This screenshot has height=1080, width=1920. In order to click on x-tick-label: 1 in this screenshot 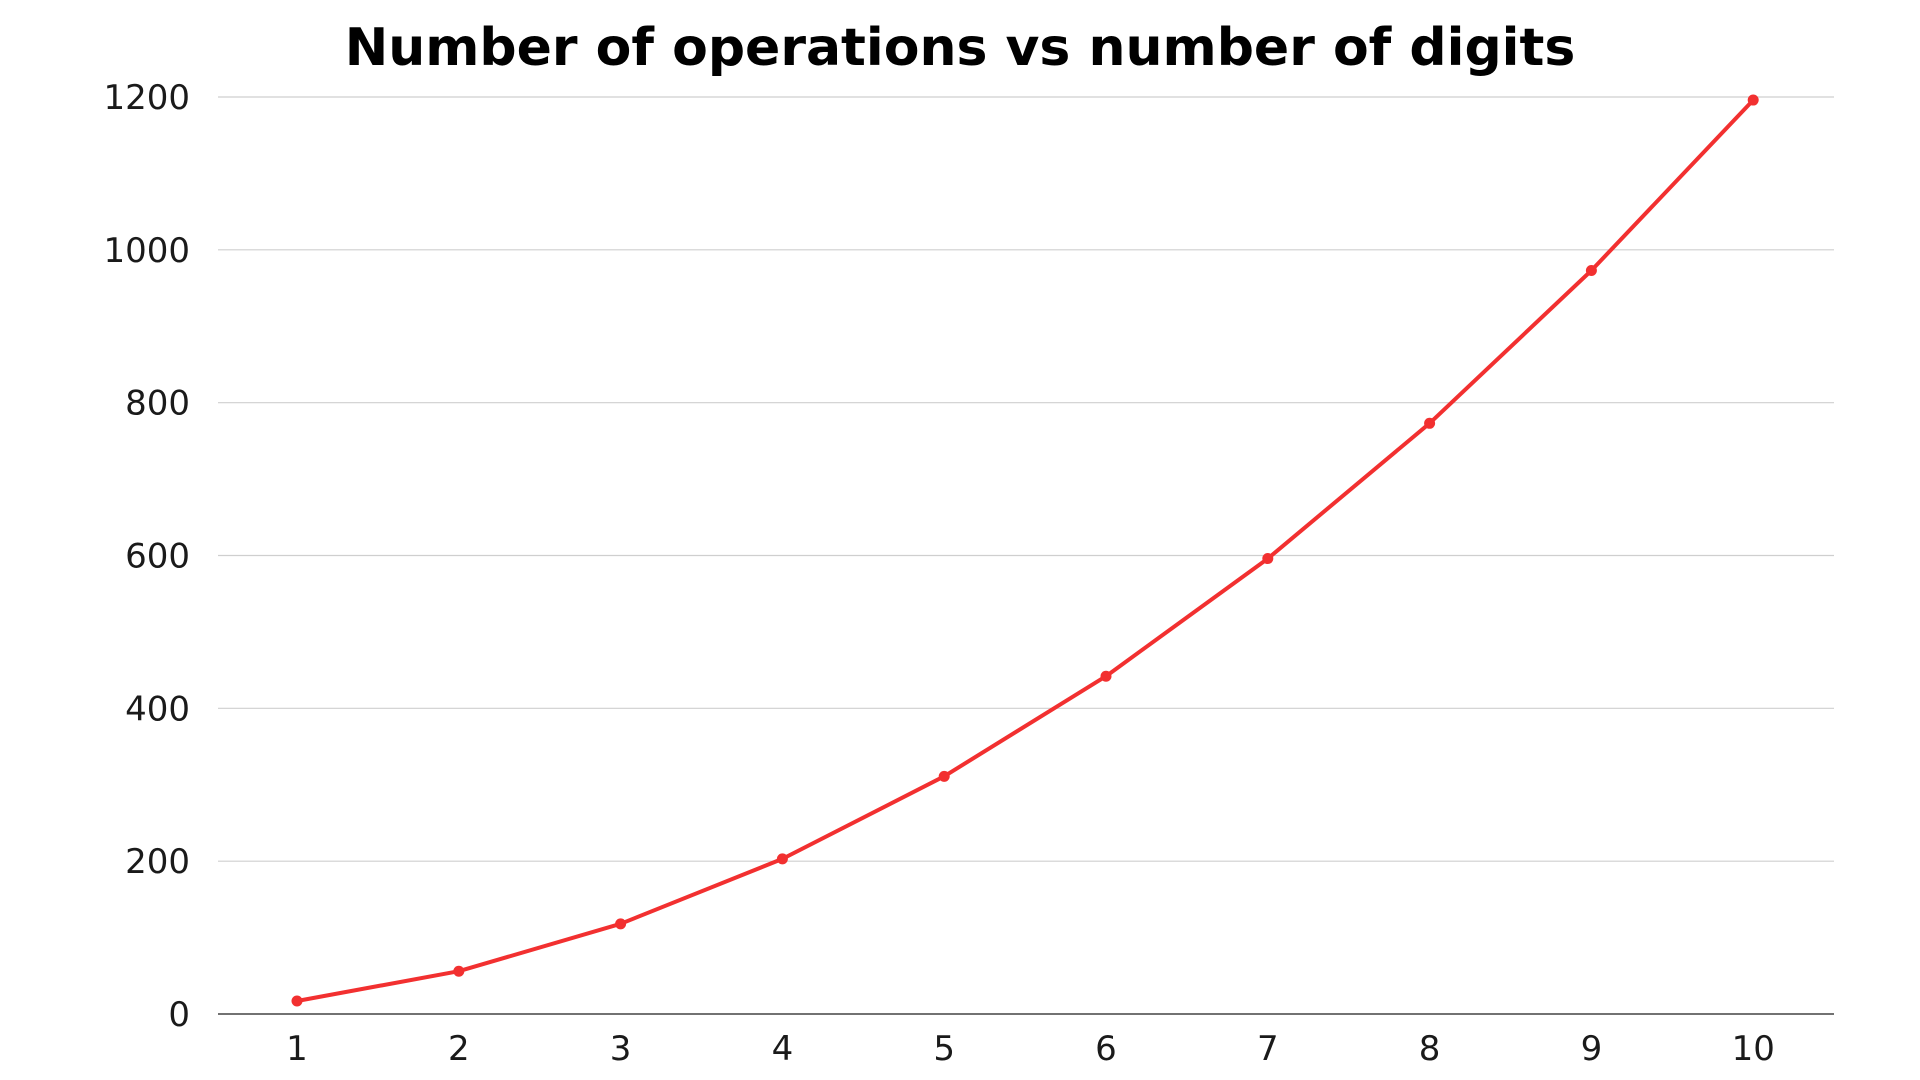, I will do `click(297, 1049)`.